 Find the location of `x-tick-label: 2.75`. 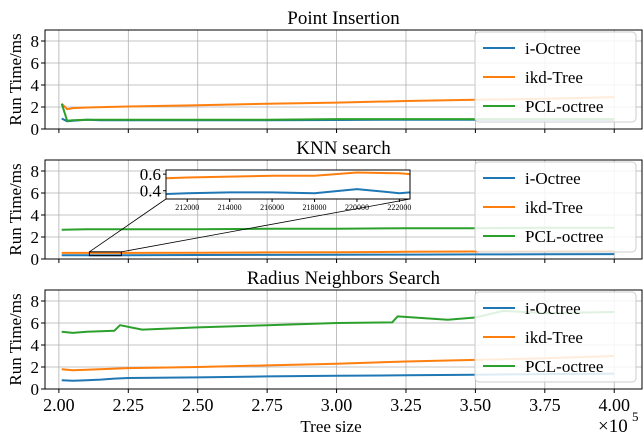

x-tick-label: 2.75 is located at coordinates (267, 405).